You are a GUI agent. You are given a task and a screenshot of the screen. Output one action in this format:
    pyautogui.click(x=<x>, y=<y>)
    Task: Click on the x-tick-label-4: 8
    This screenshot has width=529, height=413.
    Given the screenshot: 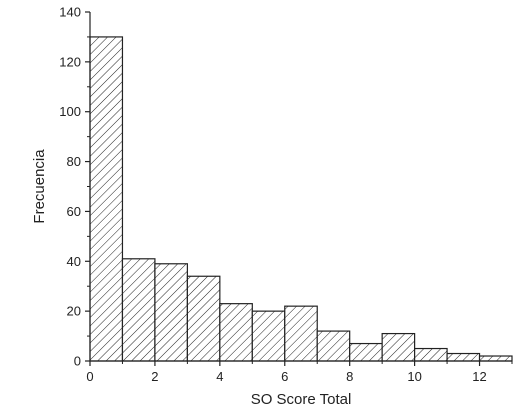 What is the action you would take?
    pyautogui.click(x=349, y=376)
    